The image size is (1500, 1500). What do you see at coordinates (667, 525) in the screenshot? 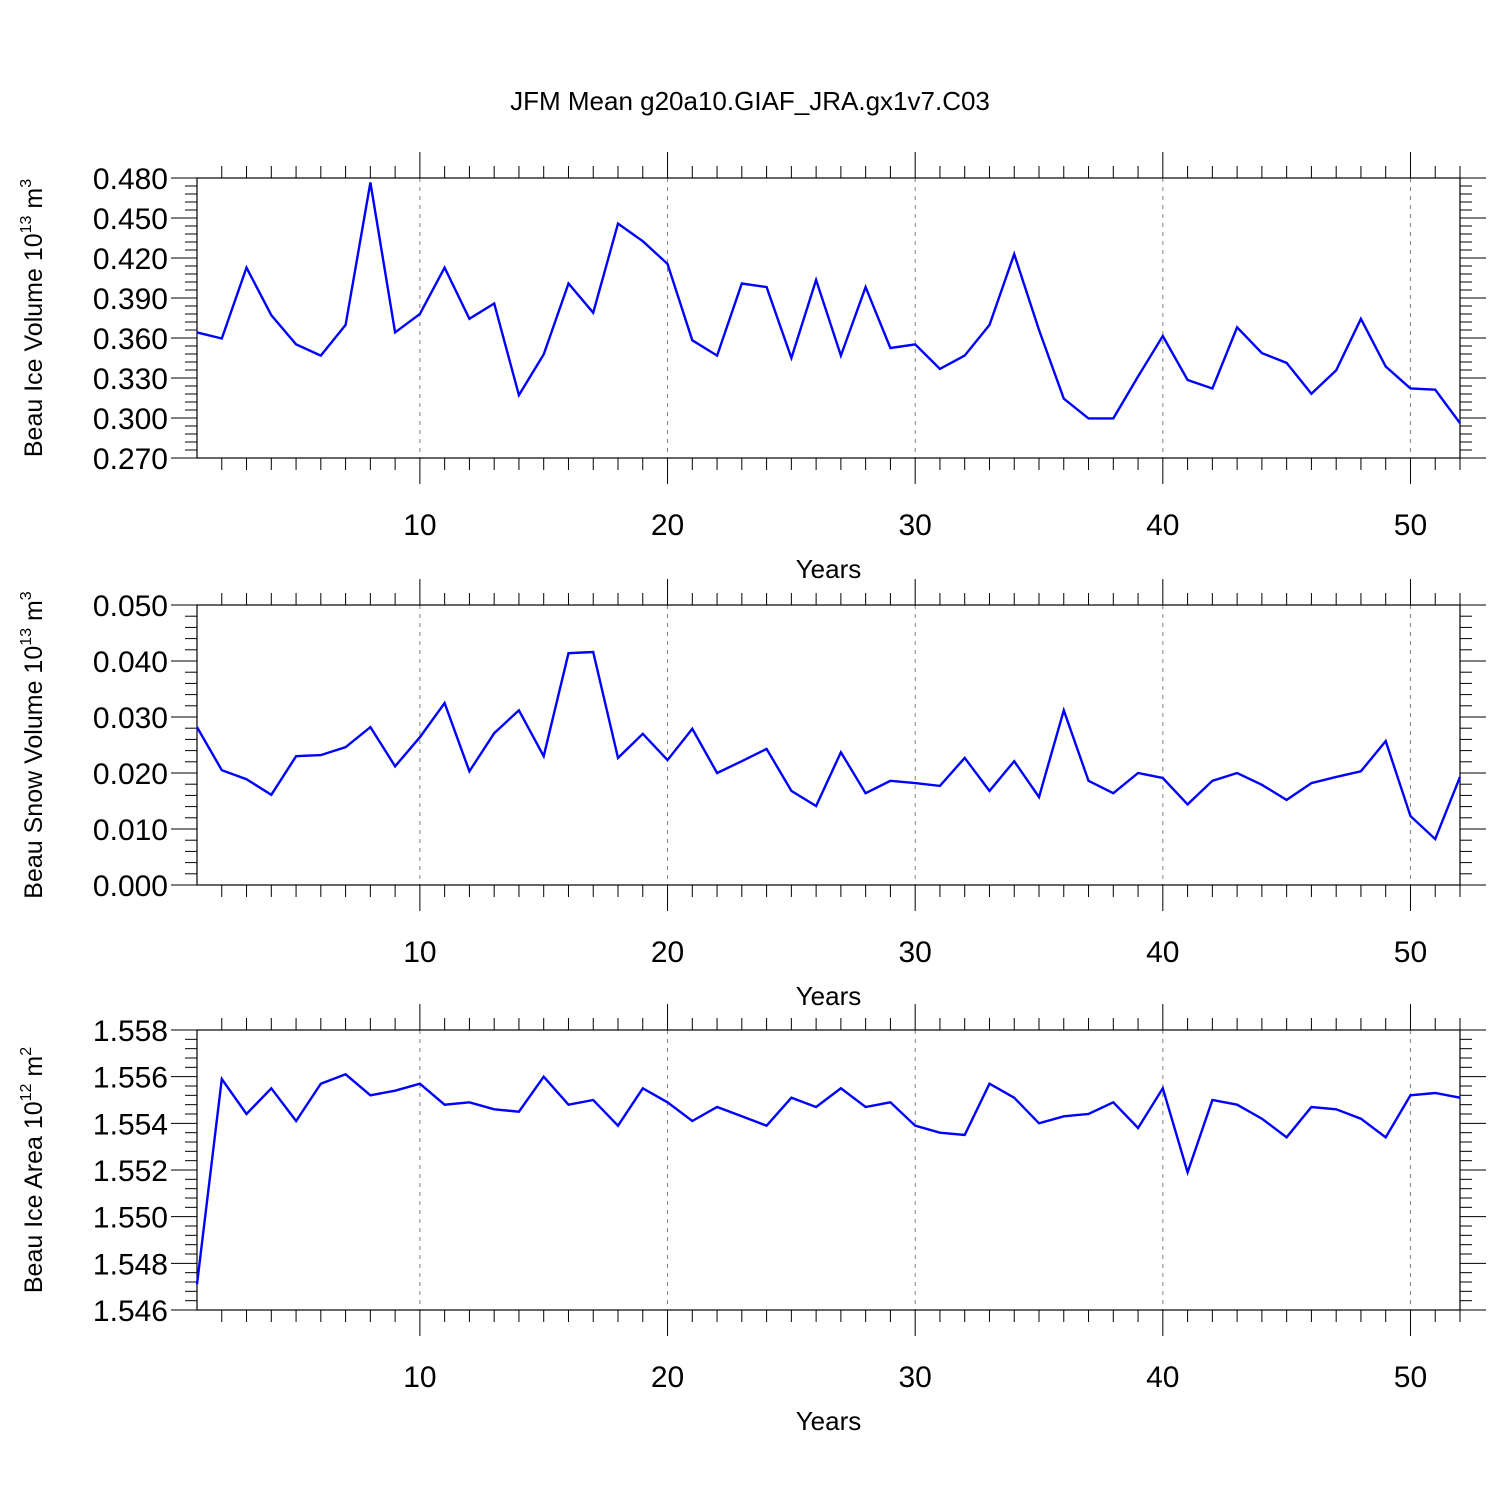
I see `x-tick-label: 20` at bounding box center [667, 525].